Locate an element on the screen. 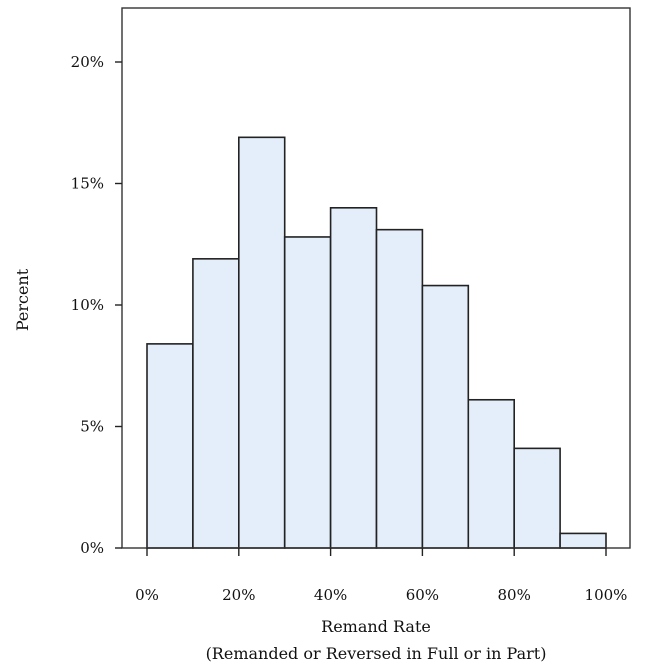 This screenshot has width=650, height=670. y-tick-label: 10% is located at coordinates (87, 305).